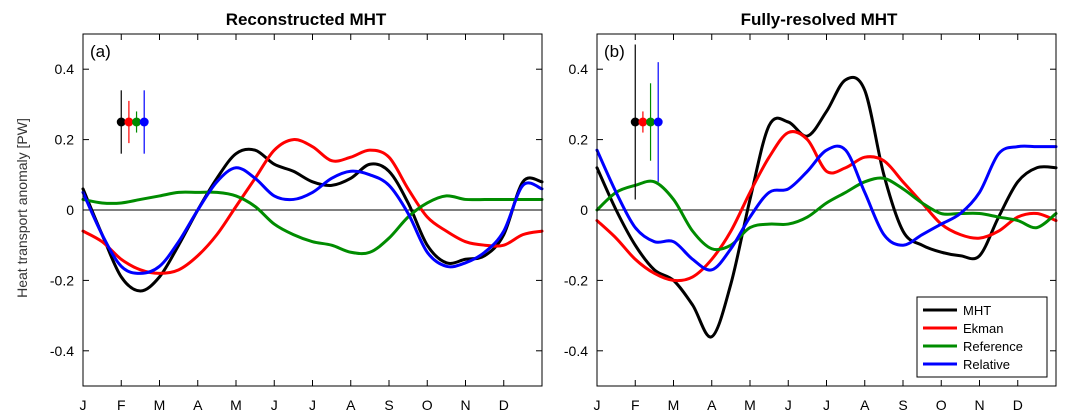  I want to click on legend-label-ekman: Ekman, so click(983, 328).